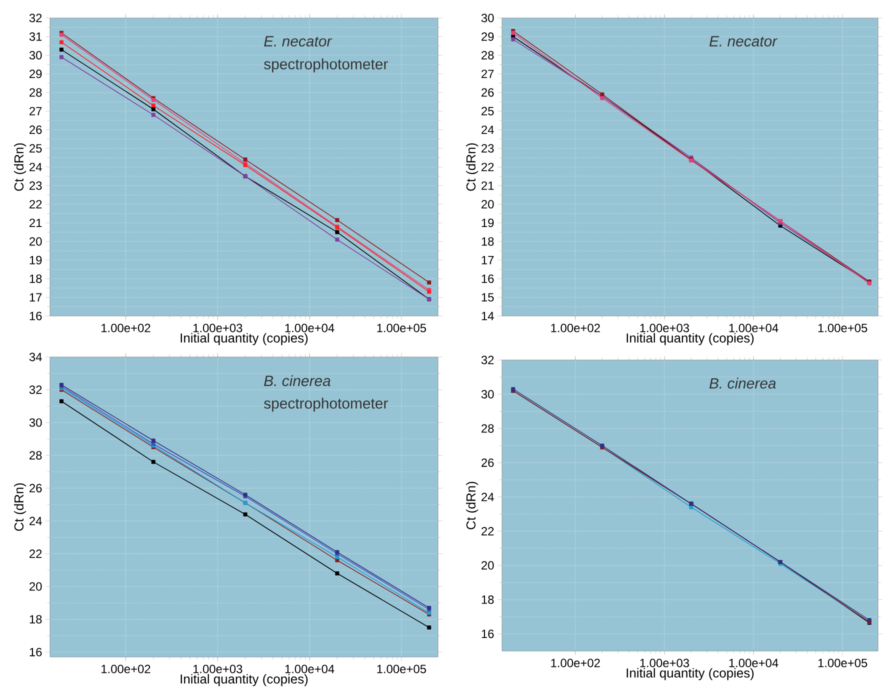 This screenshot has height=694, width=888. I want to click on y-tick-label: 31, so click(35, 36).